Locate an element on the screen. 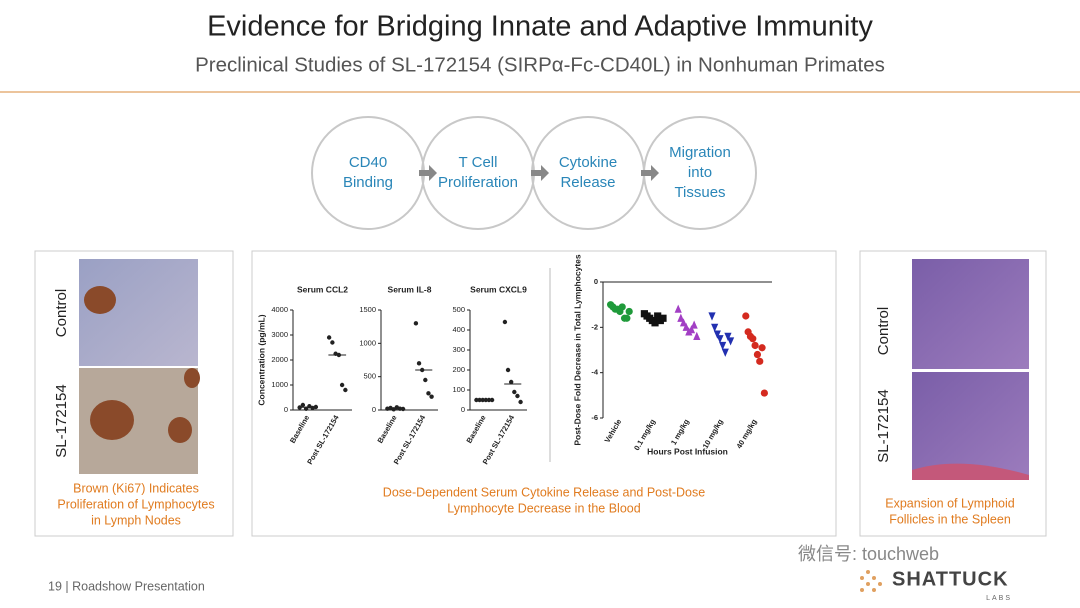 The image size is (1080, 608). x-tick-label: 10 mg/kg is located at coordinates (713, 433).